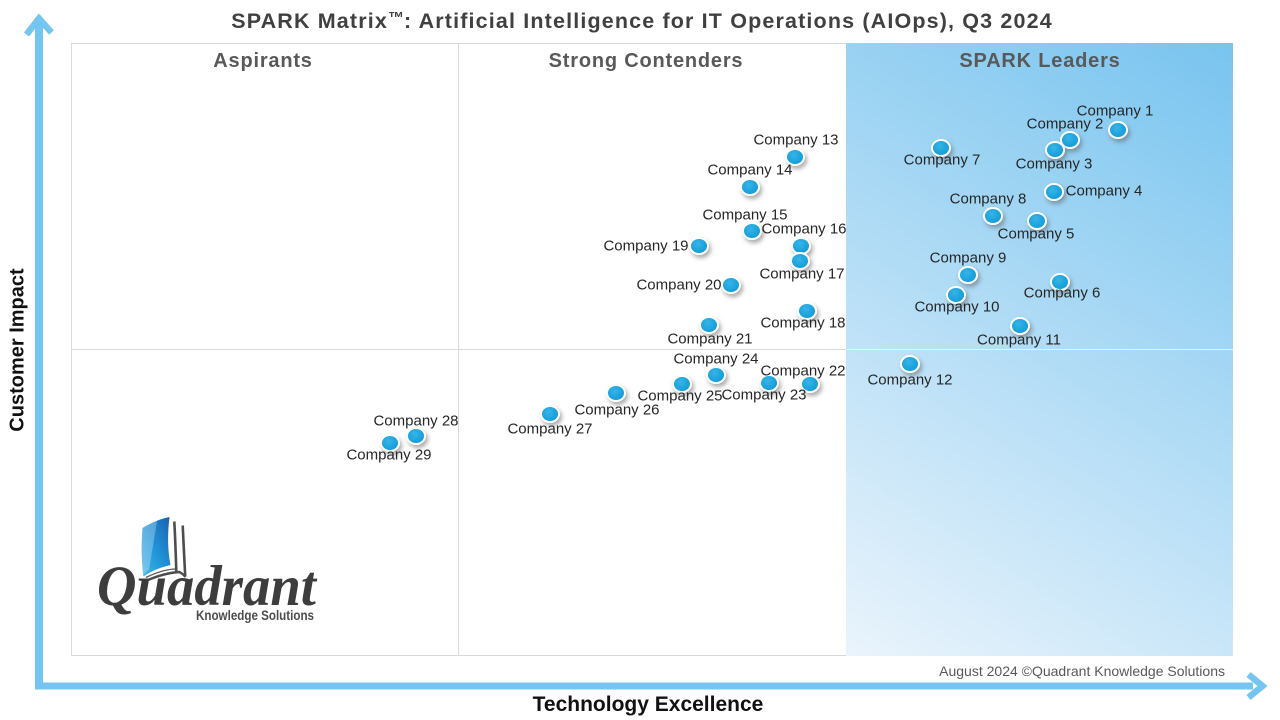 The image size is (1280, 720). I want to click on svg-text: Quadrant, so click(207, 586).